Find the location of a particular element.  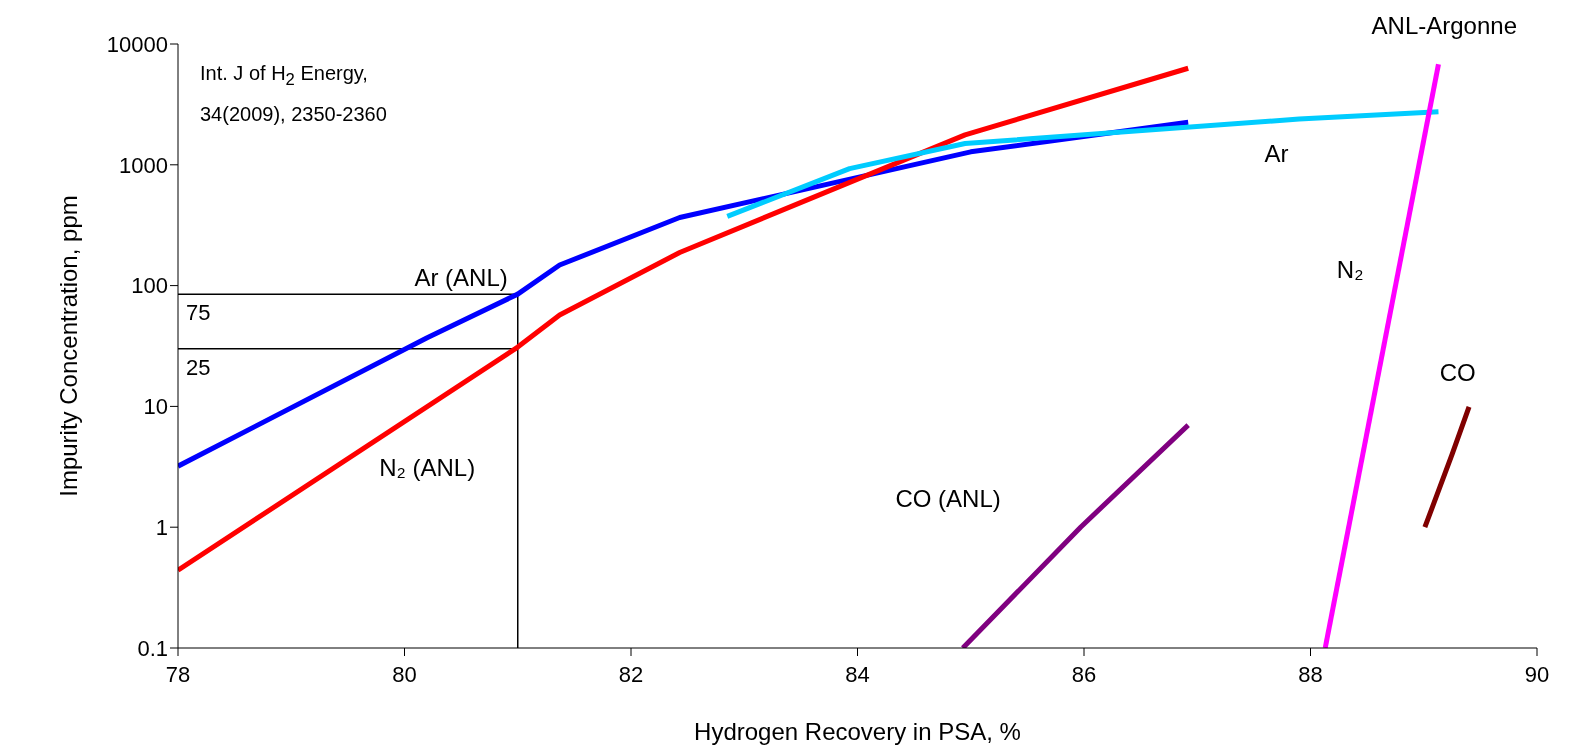

y-tick-label: 100 is located at coordinates (149, 286).